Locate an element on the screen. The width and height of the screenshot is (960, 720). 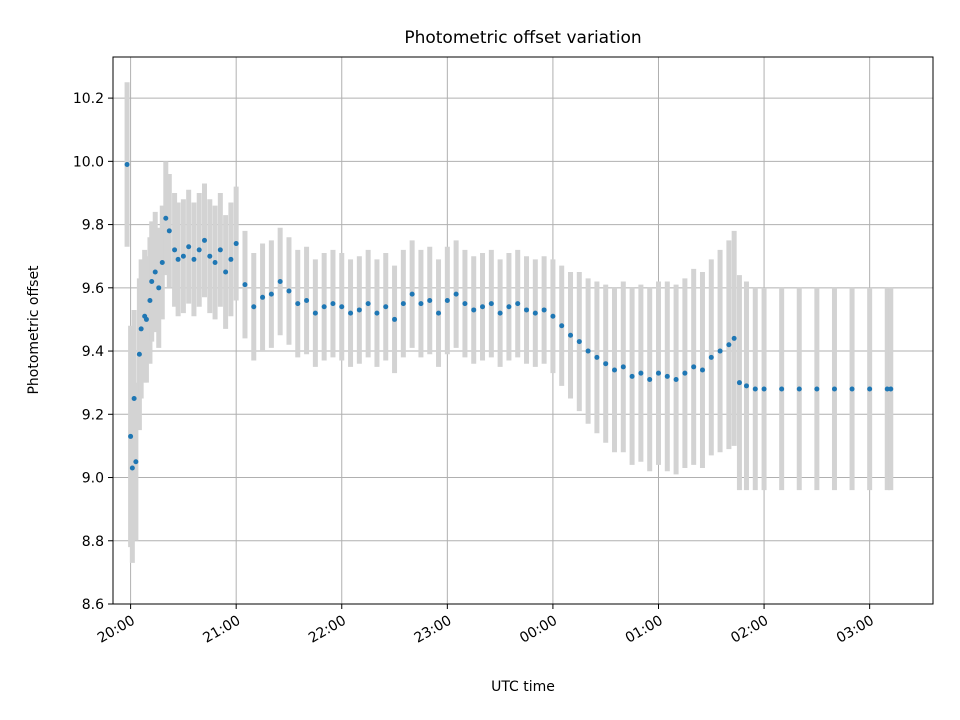
y-tick-label: 9.0 is located at coordinates (93, 479).